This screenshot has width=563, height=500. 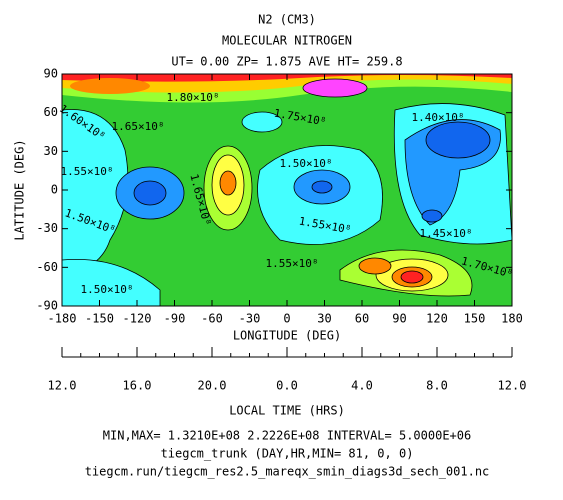 What do you see at coordinates (51, 151) in the screenshot?
I see `y-tick-label: 30` at bounding box center [51, 151].